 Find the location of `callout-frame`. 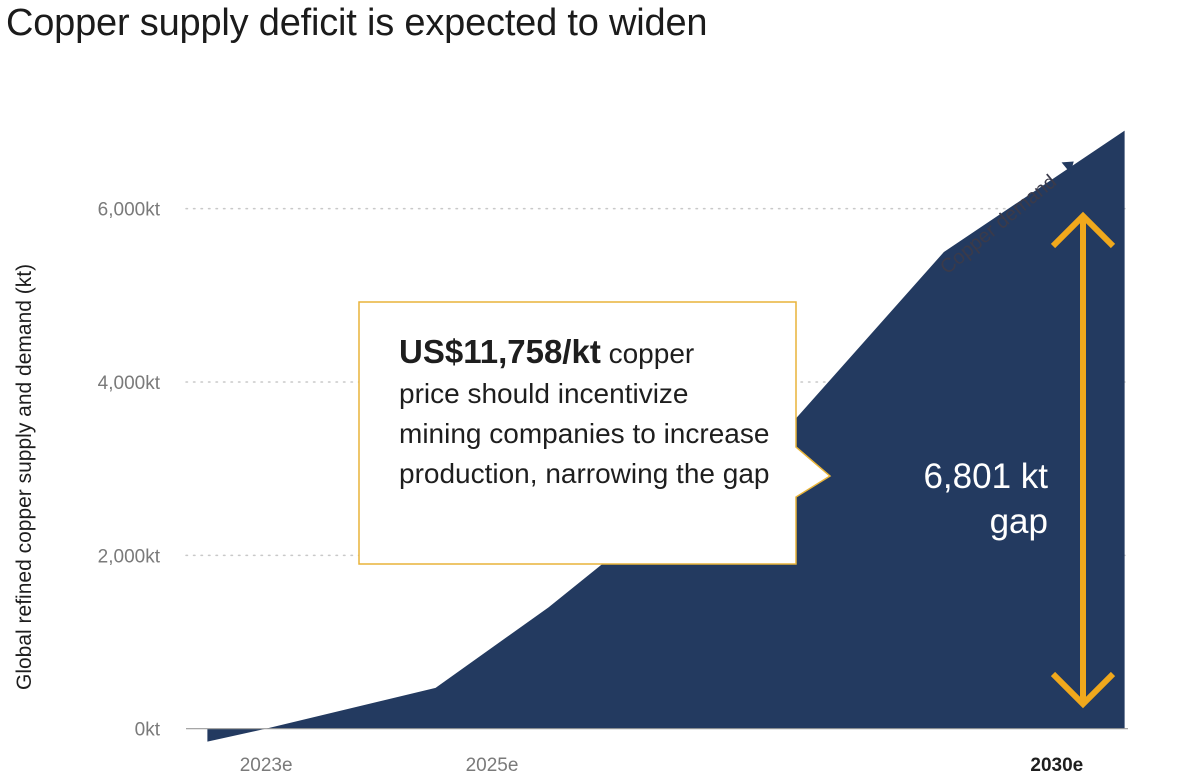

callout-frame is located at coordinates (595, 433).